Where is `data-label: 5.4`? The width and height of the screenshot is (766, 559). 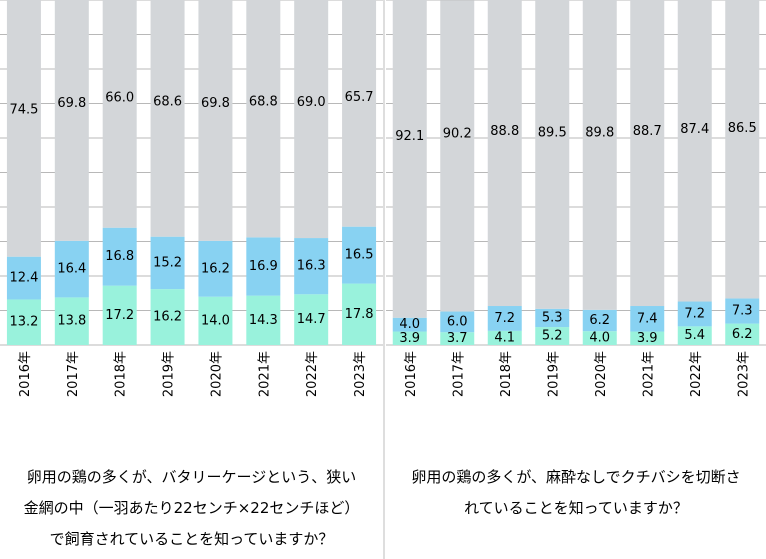
data-label: 5.4 is located at coordinates (694, 335).